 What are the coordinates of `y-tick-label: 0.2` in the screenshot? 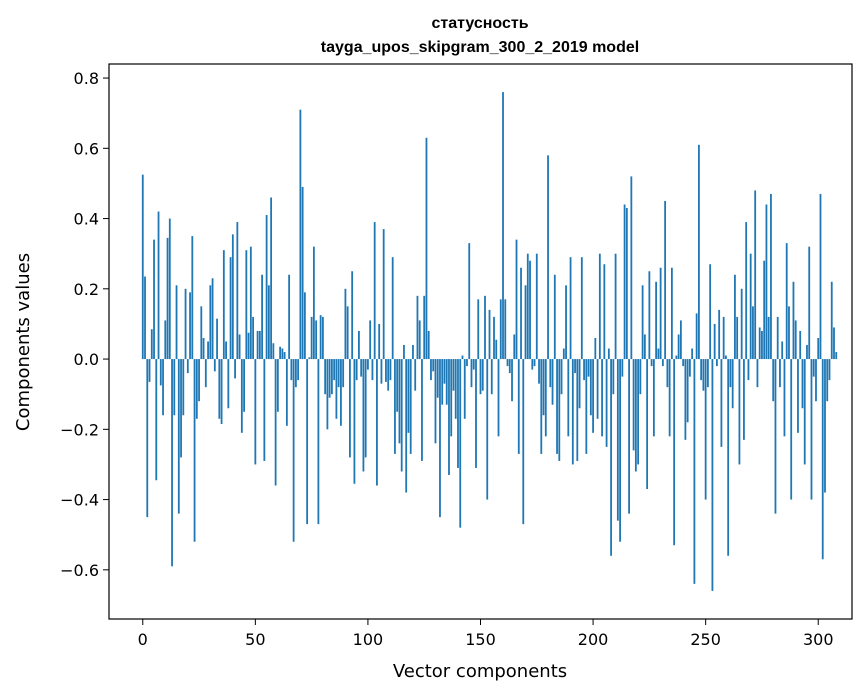 It's located at (86, 289).